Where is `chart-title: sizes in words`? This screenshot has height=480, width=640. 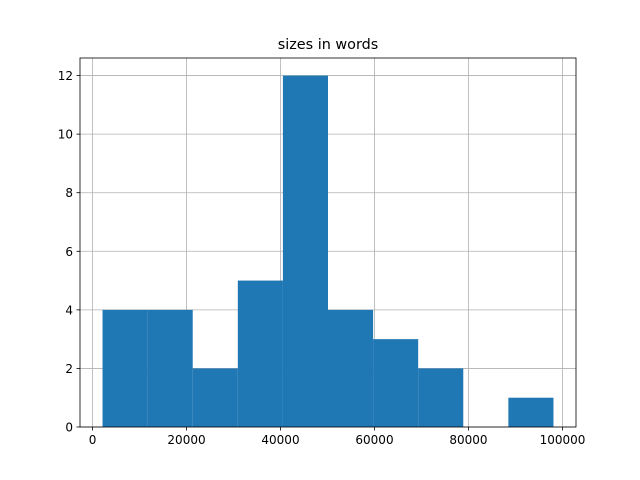
chart-title: sizes in words is located at coordinates (328, 45).